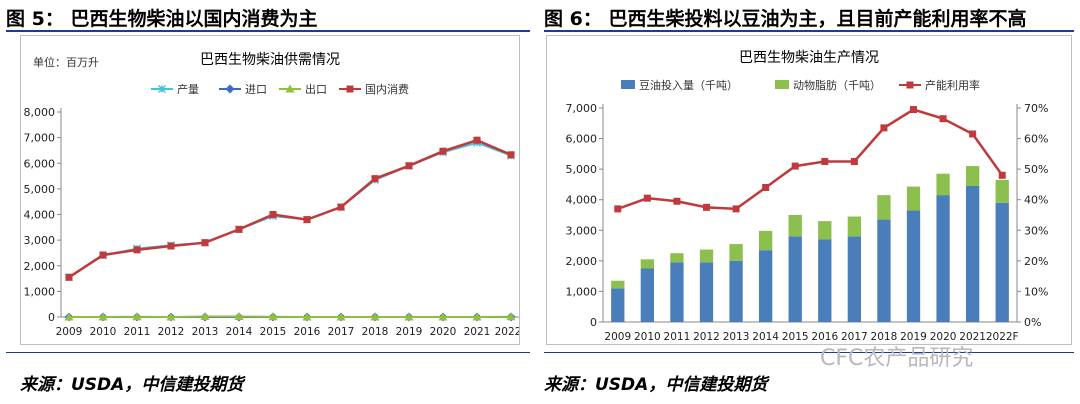 This screenshot has width=1080, height=404. I want to click on figure-5-heading: 图 5： 巴西生物柴油以国内消费为主, so click(162, 19).